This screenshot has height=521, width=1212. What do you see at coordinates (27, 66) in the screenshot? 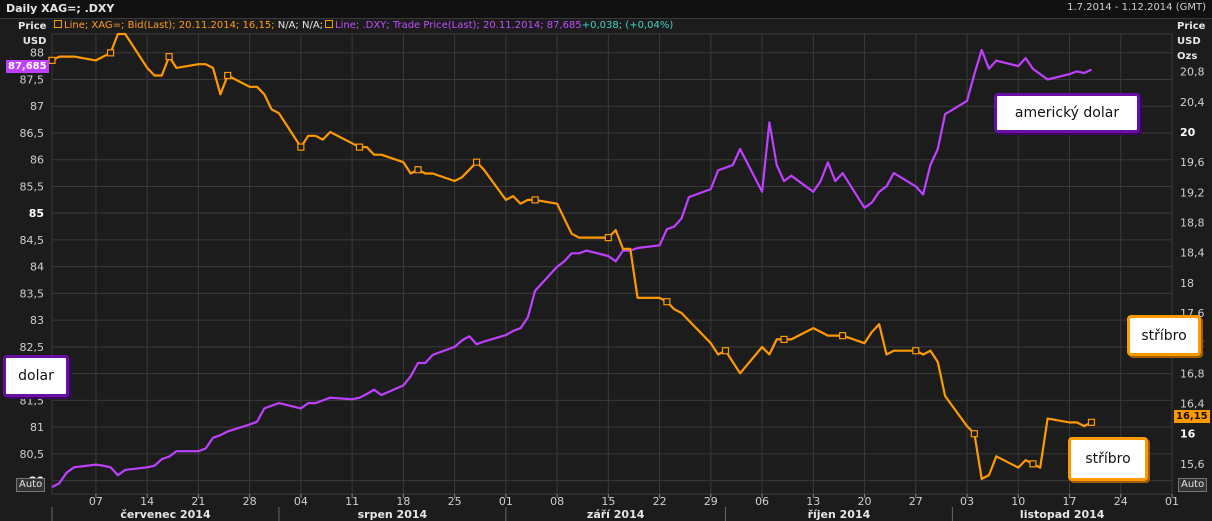
I see `dxy-current-tag: 87,685` at bounding box center [27, 66].